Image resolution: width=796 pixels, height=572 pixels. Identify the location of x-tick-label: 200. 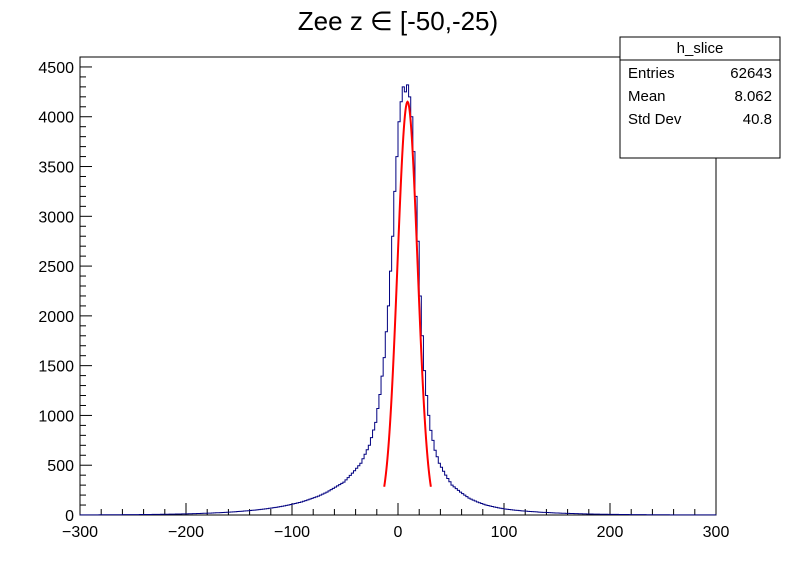
(610, 532).